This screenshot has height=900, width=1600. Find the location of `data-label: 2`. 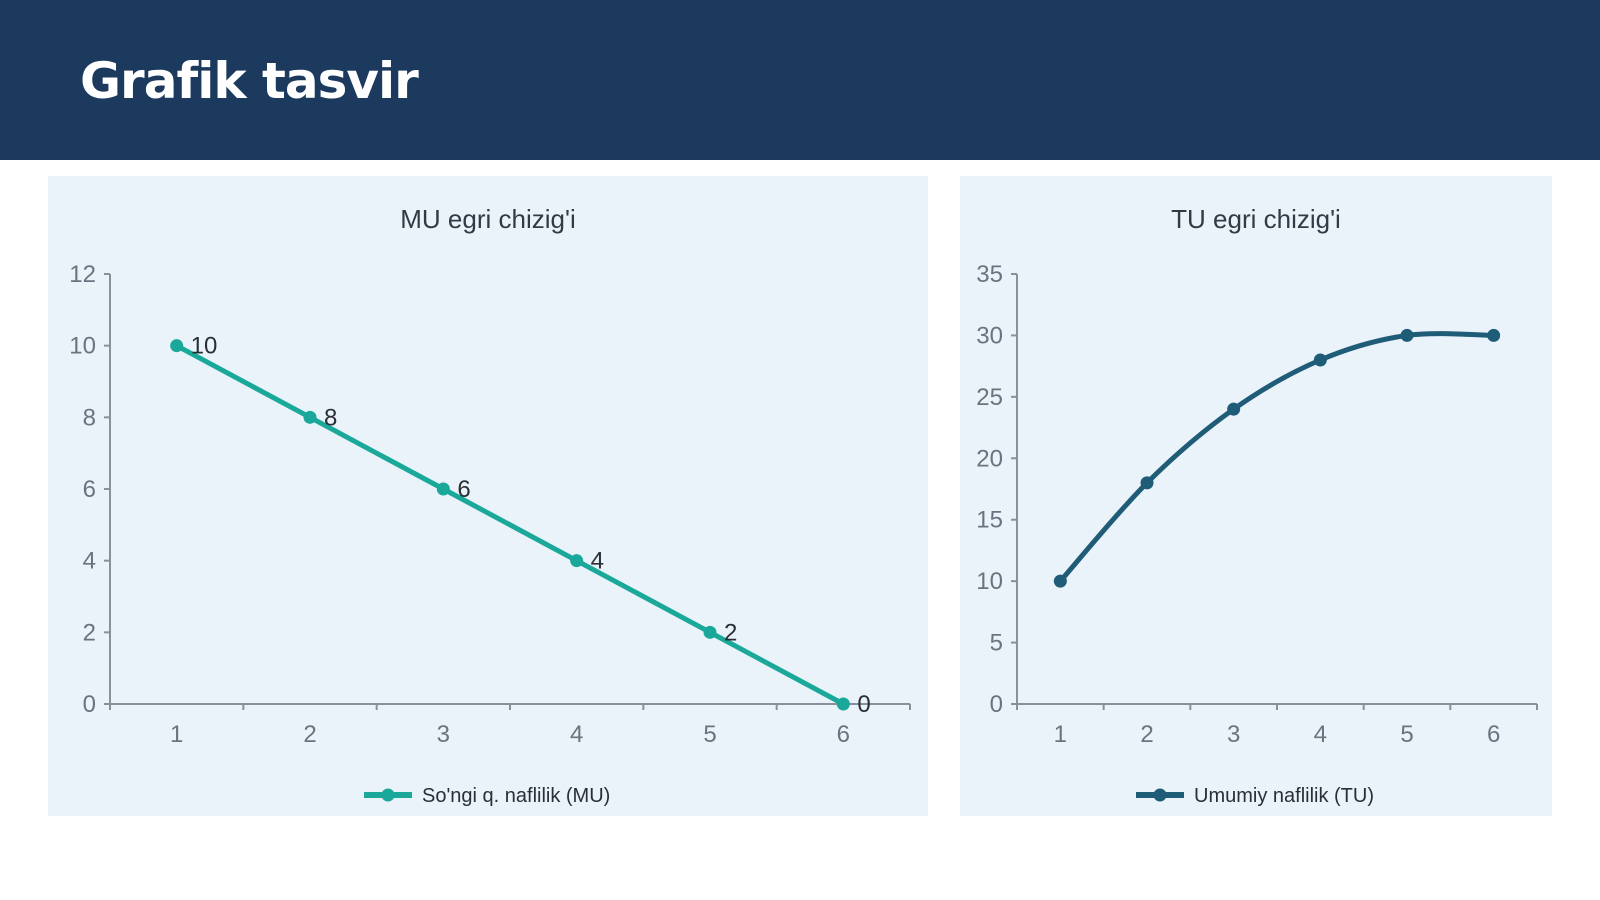

data-label: 2 is located at coordinates (730, 632).